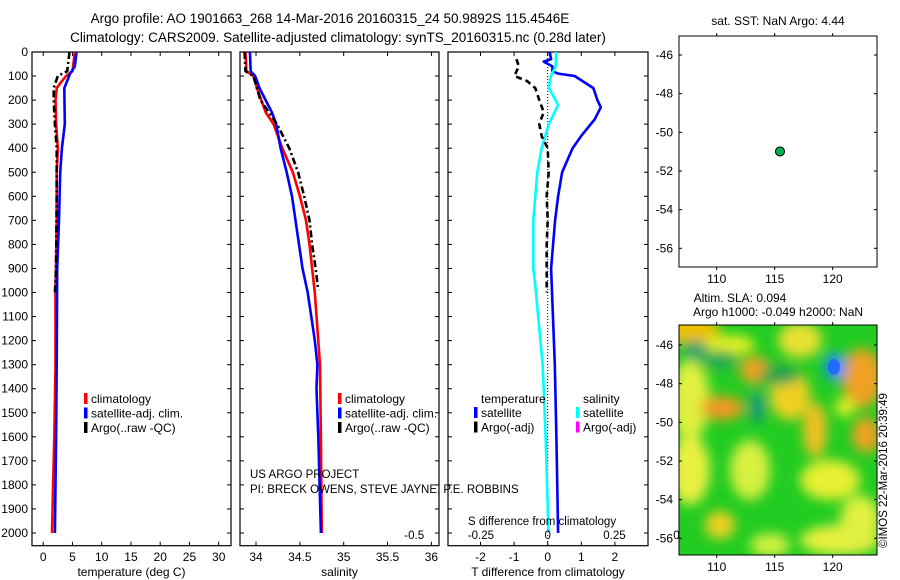 This screenshot has height=580, width=900. What do you see at coordinates (137, 414) in the screenshot?
I see `temperature-legend-label: satellite-adj. clim.` at bounding box center [137, 414].